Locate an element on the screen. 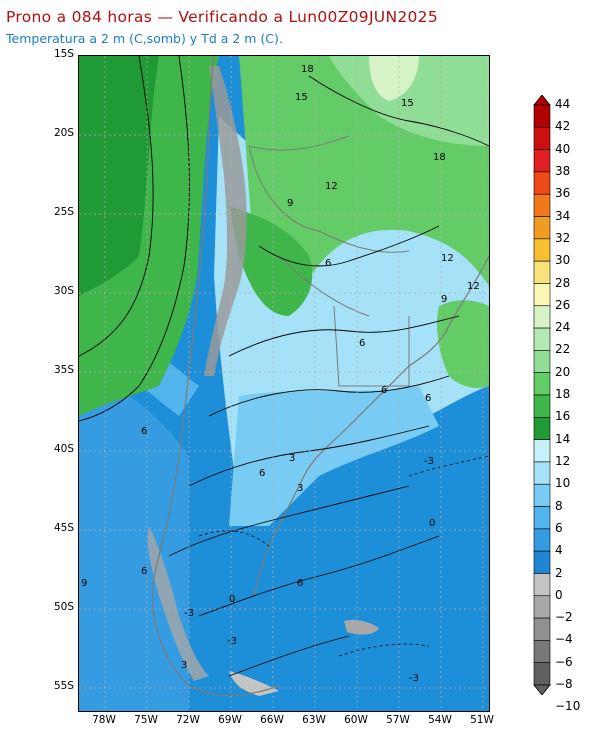 The width and height of the screenshot is (600, 750). colorbar-top-arrow is located at coordinates (542, 100).